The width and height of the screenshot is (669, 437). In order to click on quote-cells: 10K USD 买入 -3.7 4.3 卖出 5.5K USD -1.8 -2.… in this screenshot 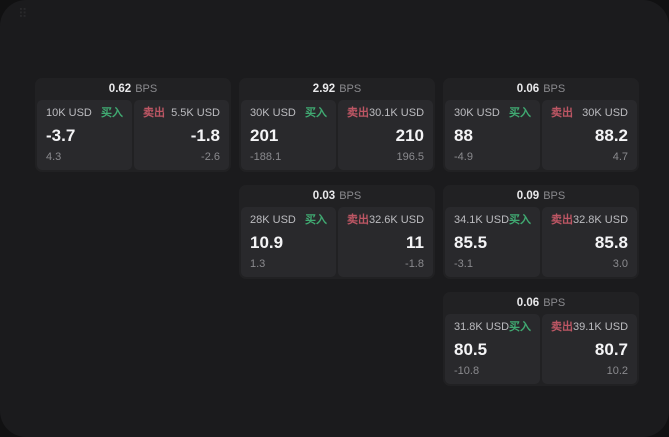, I will do `click(133, 136)`.